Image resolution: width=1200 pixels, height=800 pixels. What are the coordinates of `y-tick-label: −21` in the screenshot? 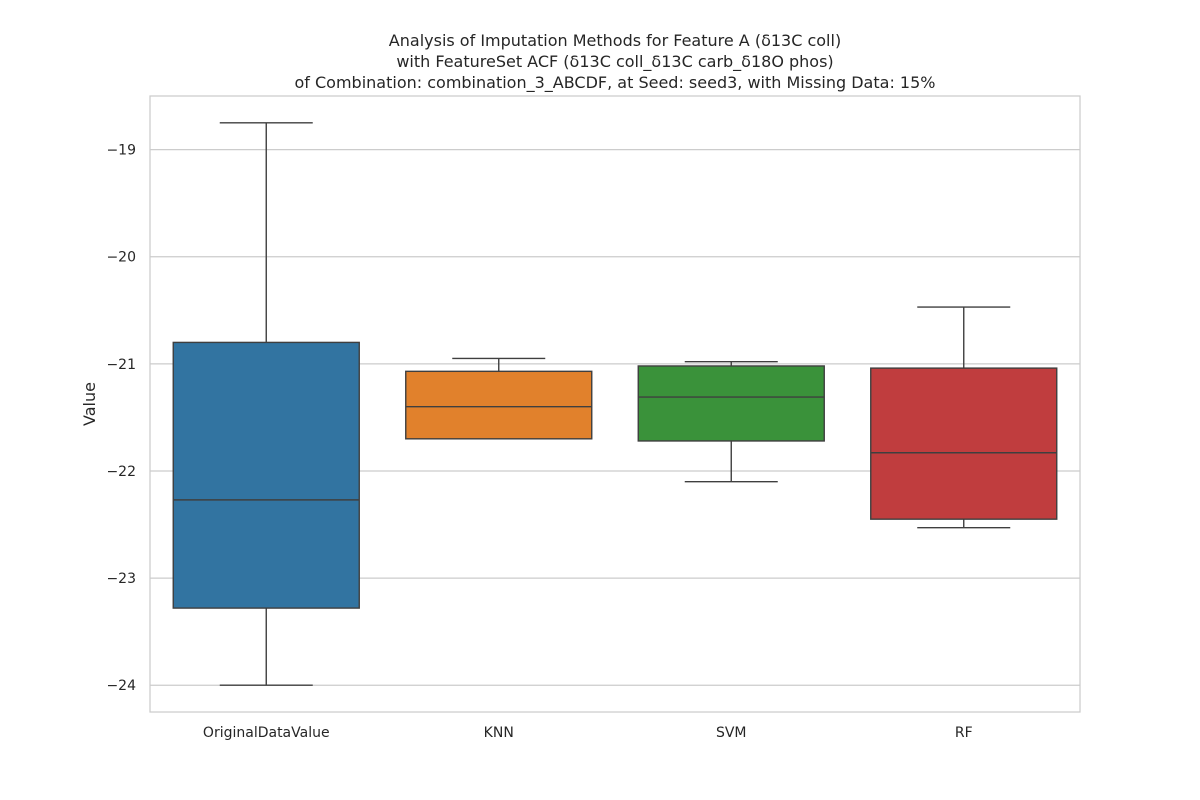 It's located at (121, 365).